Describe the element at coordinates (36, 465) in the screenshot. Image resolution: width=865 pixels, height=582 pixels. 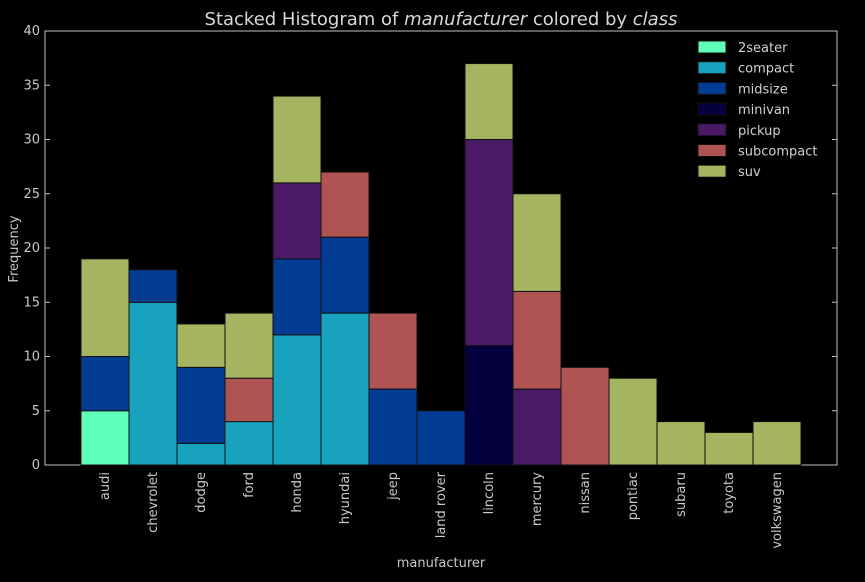
I see `y-tick-label: 0` at that location.